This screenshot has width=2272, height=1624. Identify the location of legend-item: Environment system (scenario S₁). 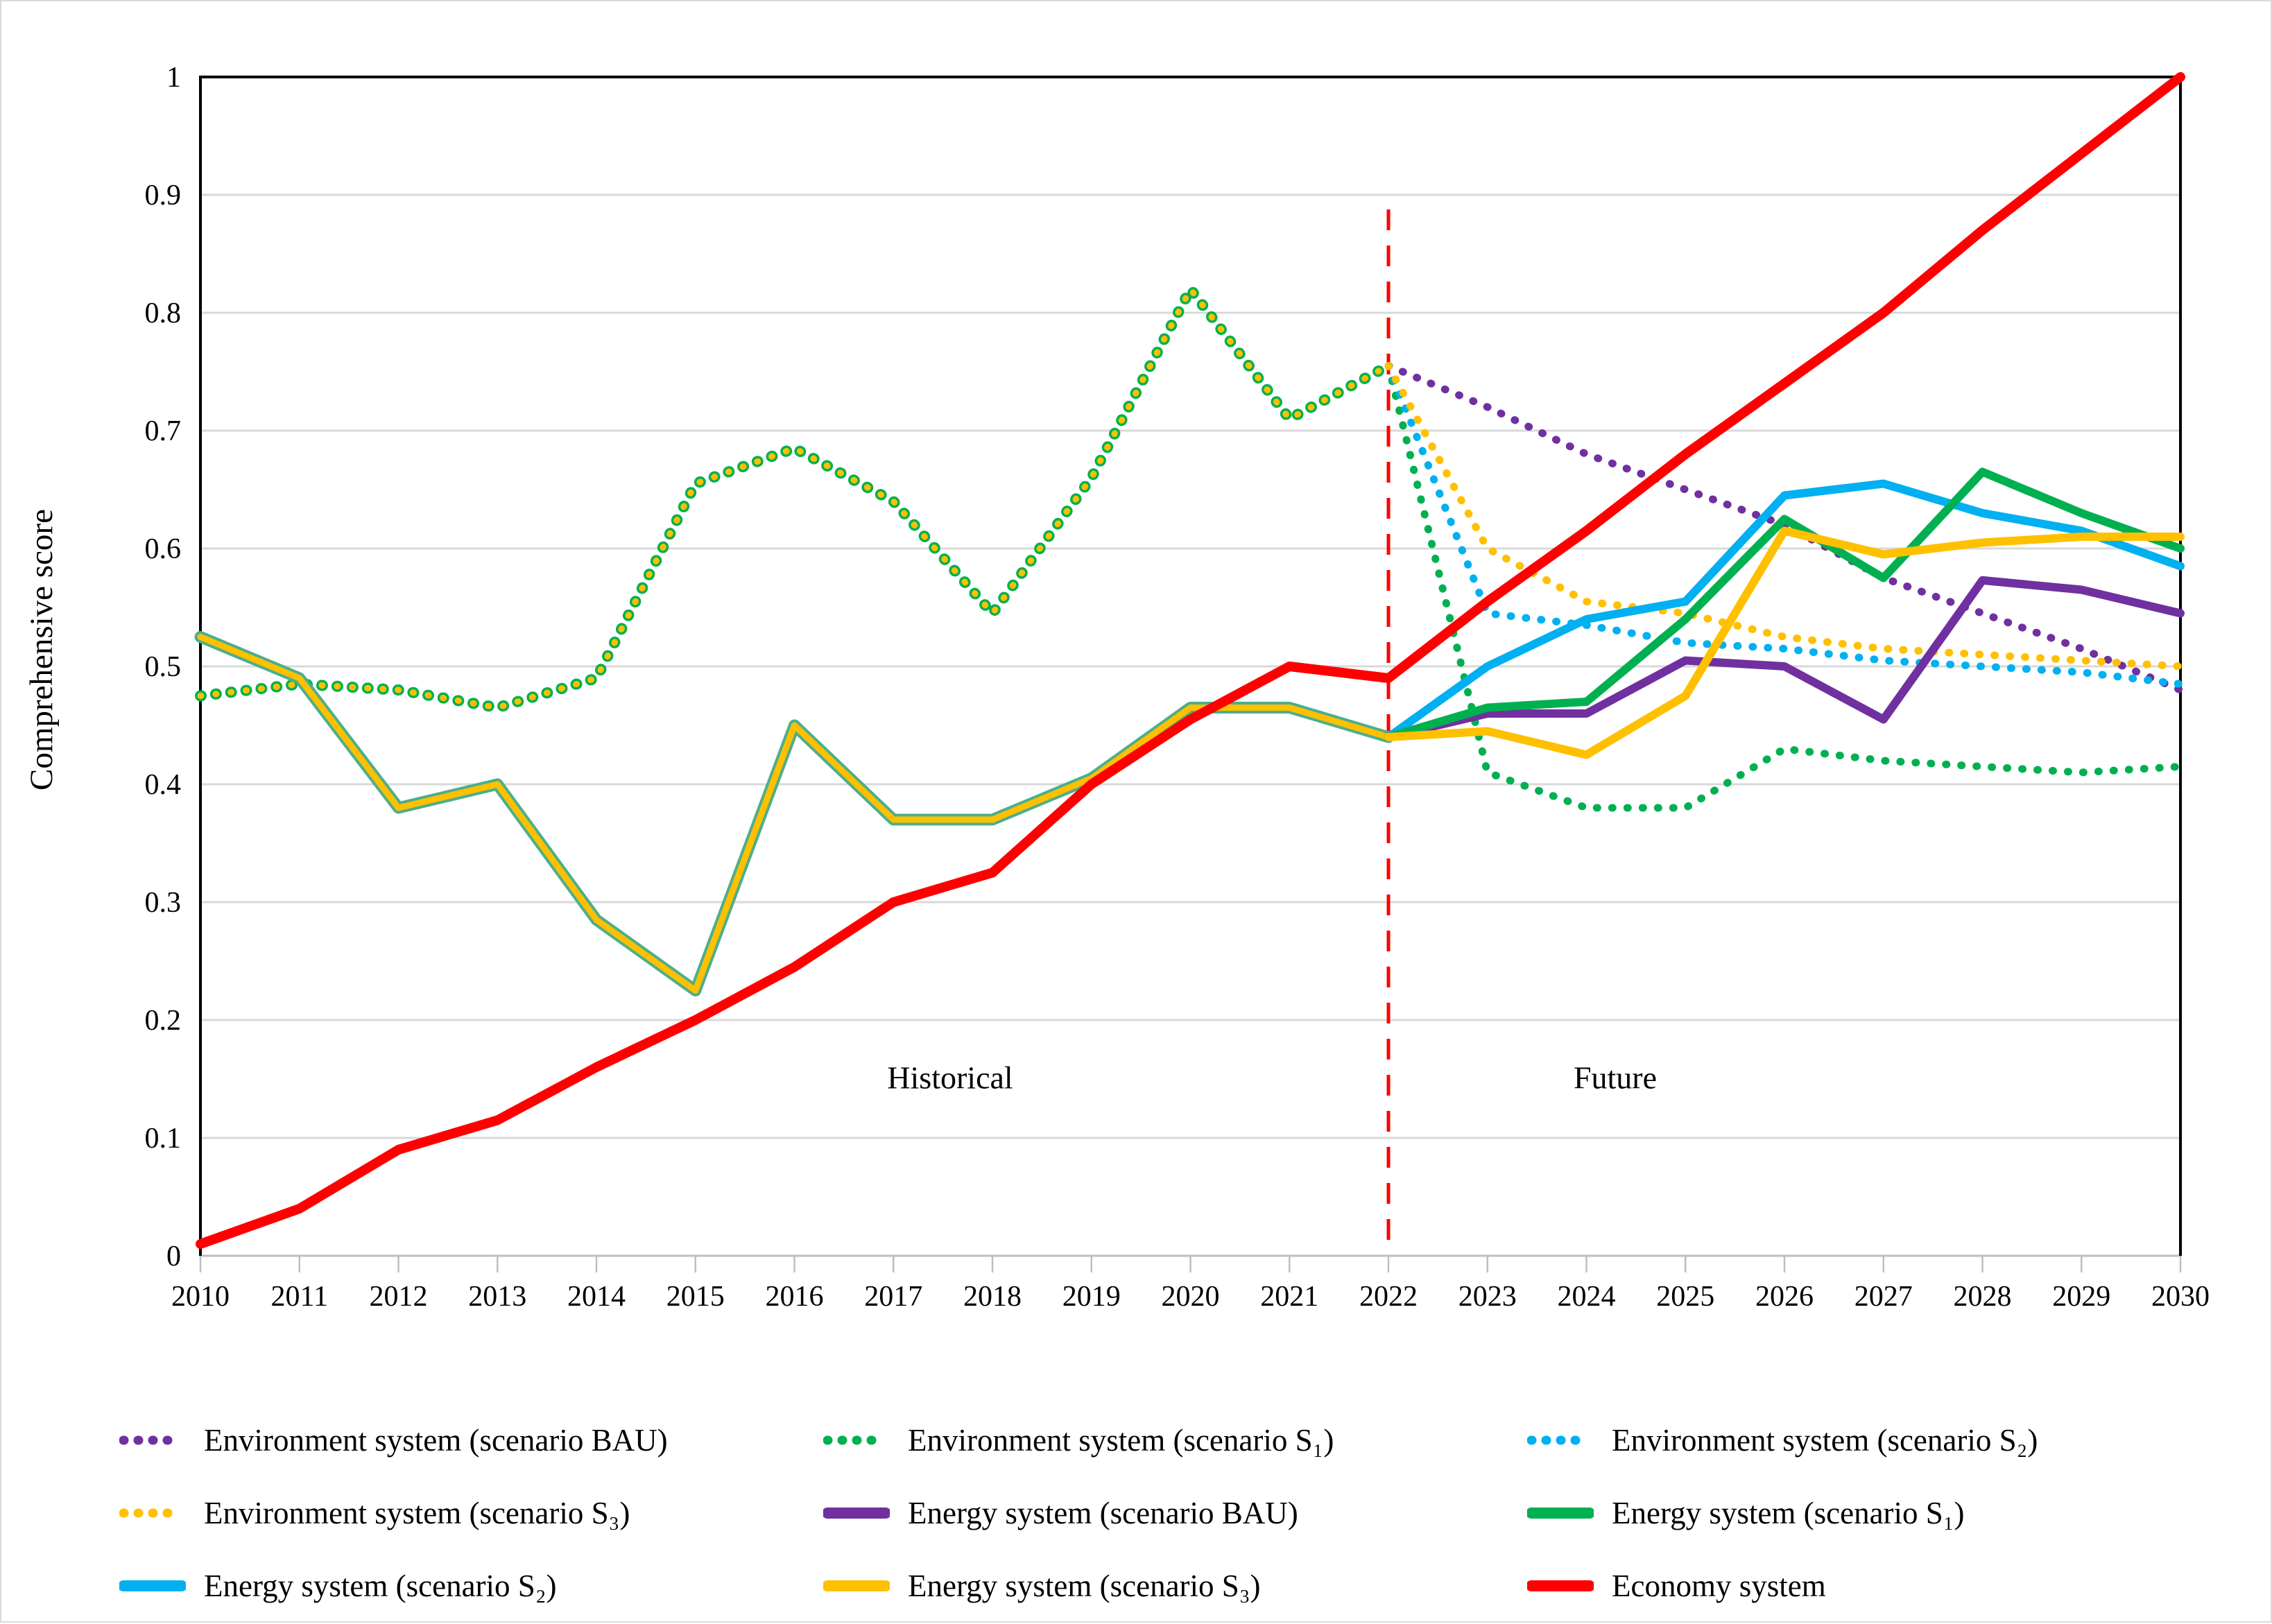
(1078, 1440).